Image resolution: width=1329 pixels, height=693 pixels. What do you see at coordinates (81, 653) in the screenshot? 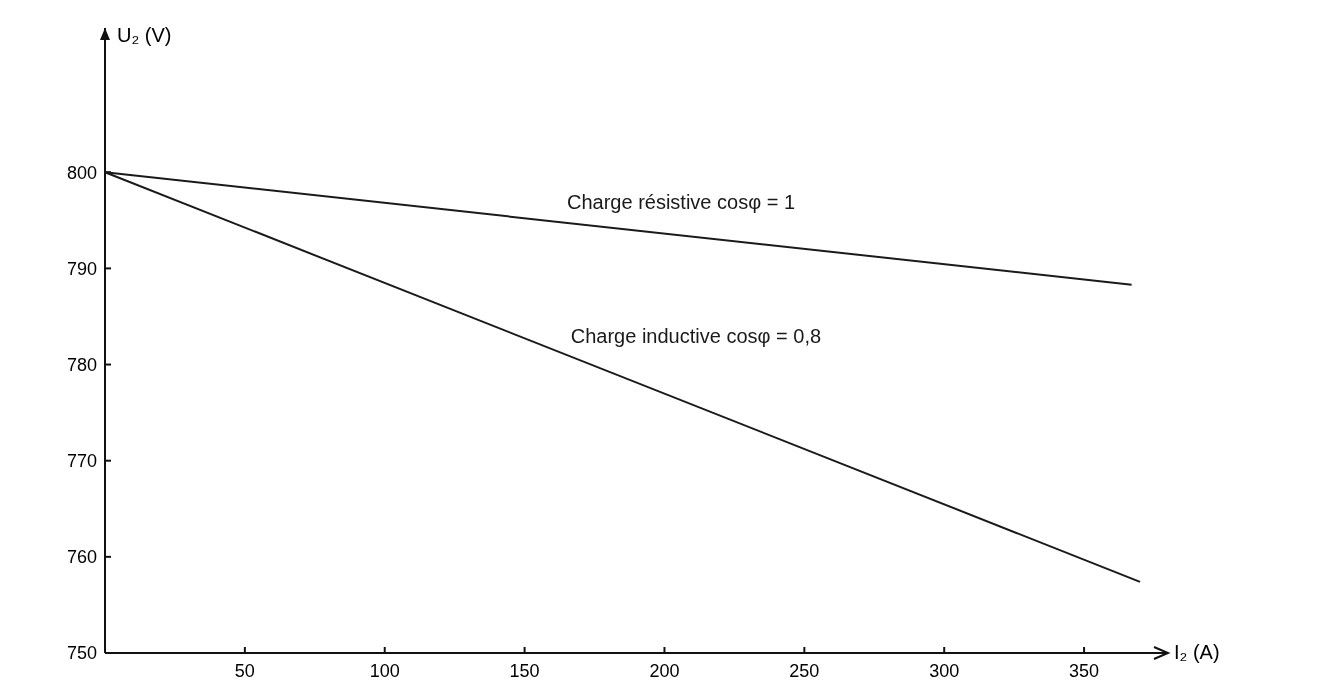
I see `y-tick-label: 750` at bounding box center [81, 653].